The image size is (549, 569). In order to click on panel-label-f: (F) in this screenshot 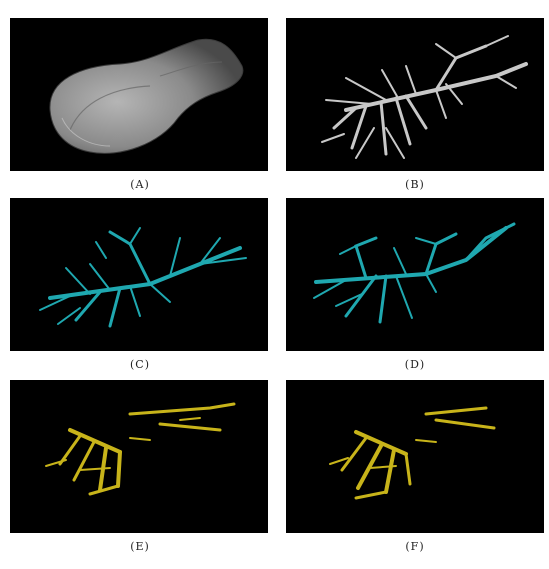, I will do `click(415, 546)`.